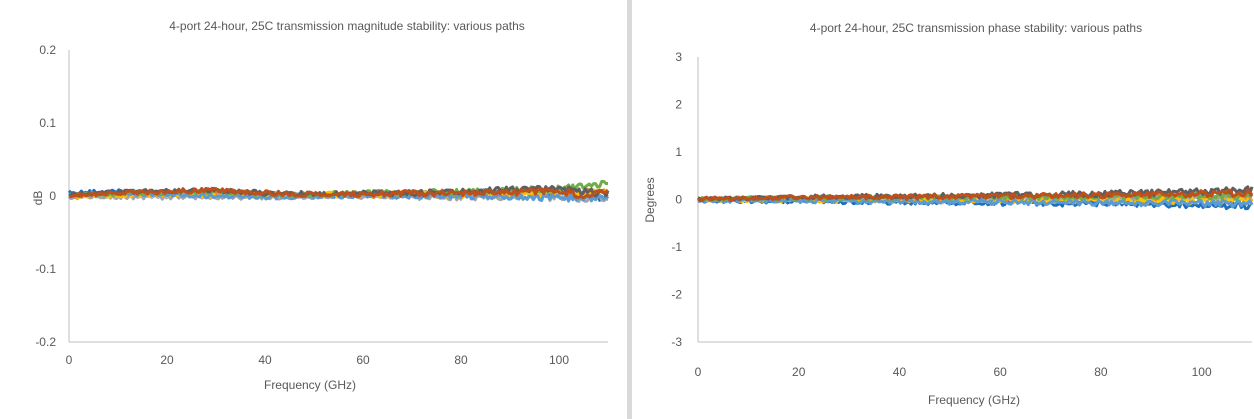  Describe the element at coordinates (38, 198) in the screenshot. I see `y-axis-label: dB` at that location.